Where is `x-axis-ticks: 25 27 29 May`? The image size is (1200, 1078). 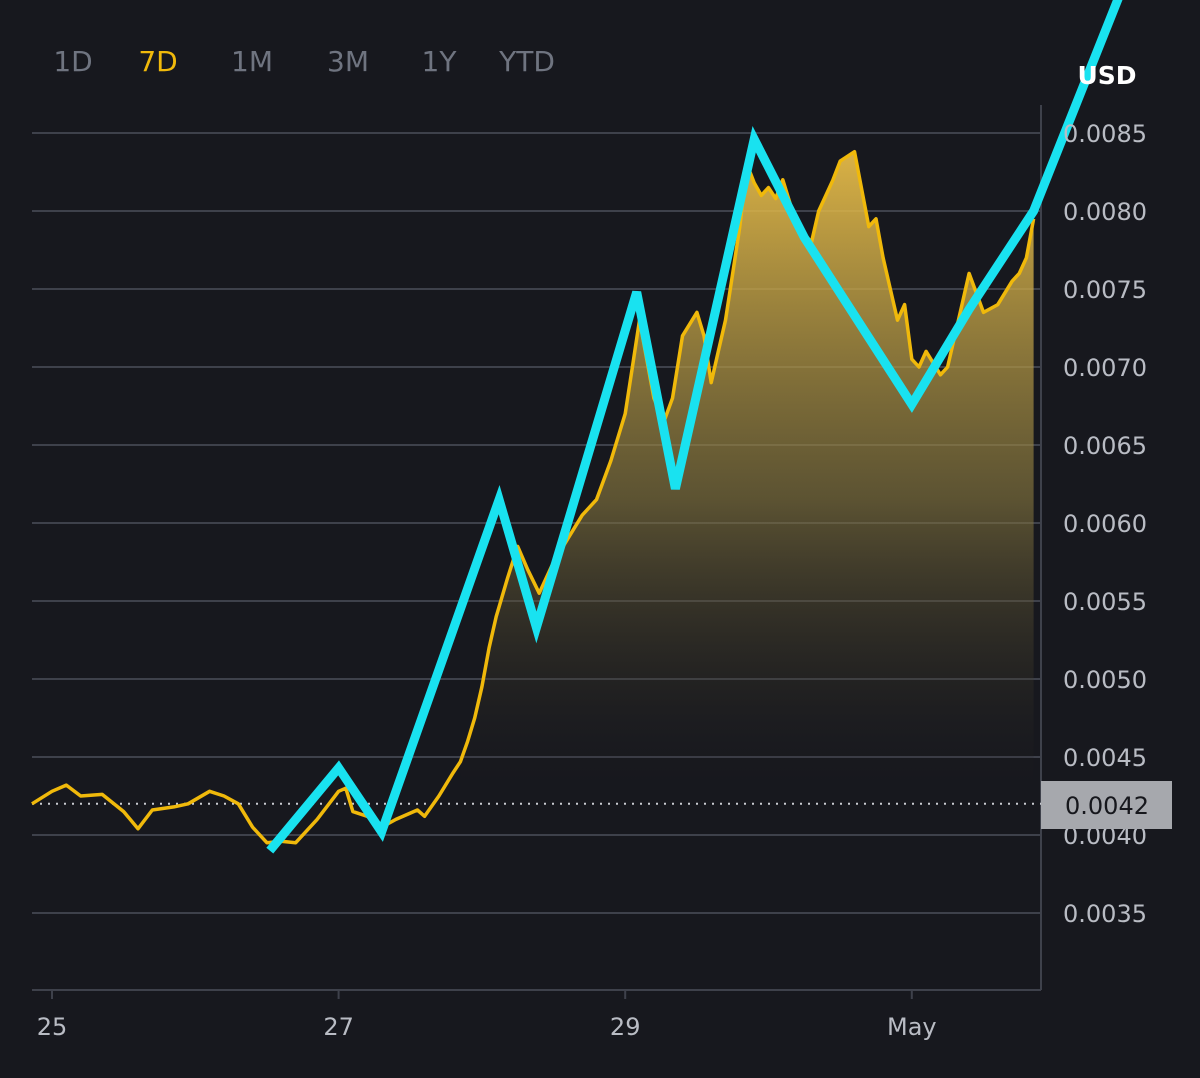
x-axis-ticks: 25 27 29 May is located at coordinates (487, 1015).